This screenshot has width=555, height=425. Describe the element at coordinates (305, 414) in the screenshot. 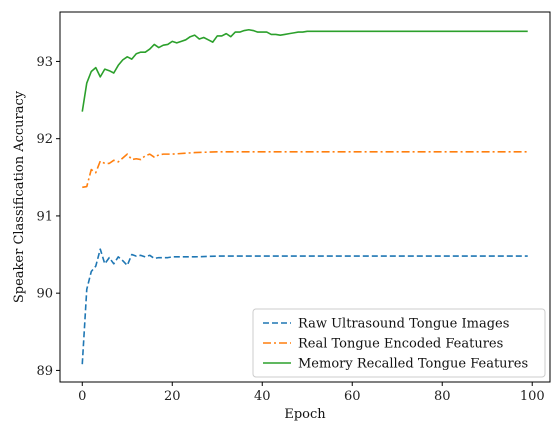

I see `x-axis-title: Epoch` at that location.